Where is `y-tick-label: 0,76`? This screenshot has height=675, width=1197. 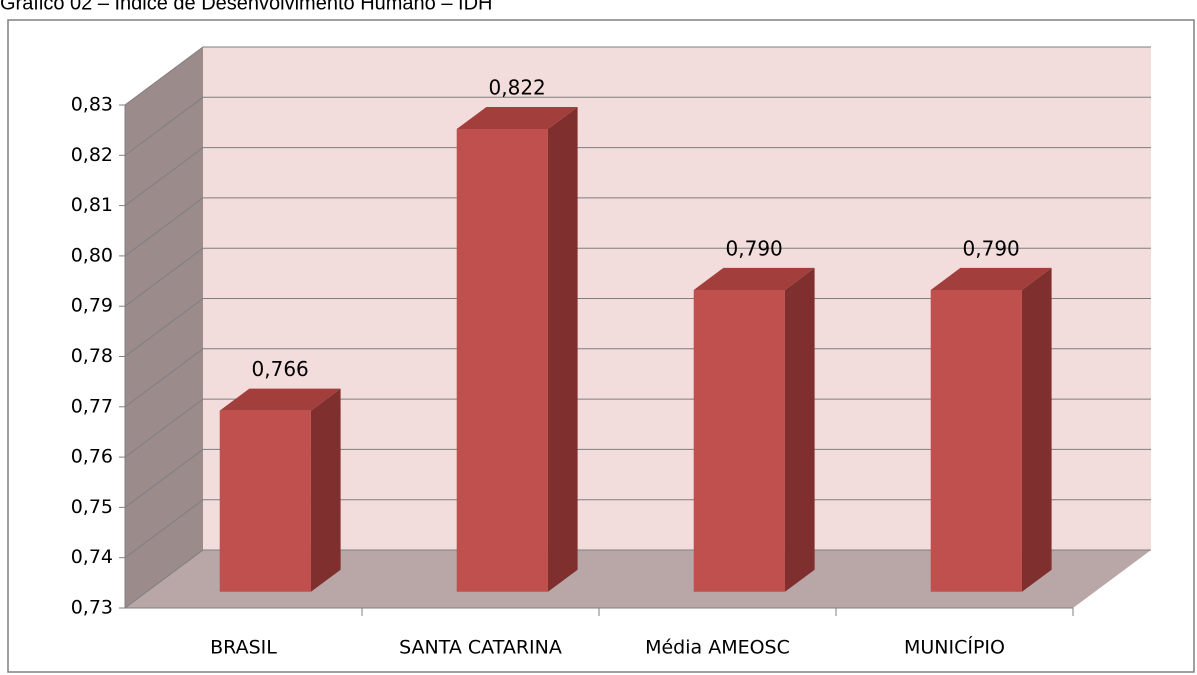
y-tick-label: 0,76 is located at coordinates (92, 457).